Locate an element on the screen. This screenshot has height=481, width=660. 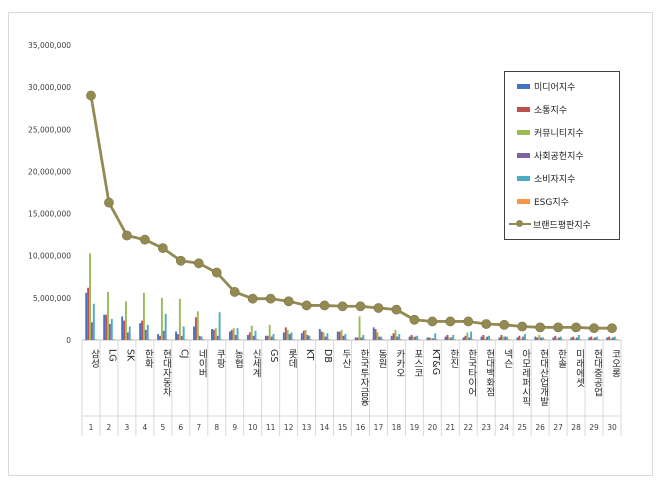
legend-item-media: 미디어지수 is located at coordinates (546, 86).